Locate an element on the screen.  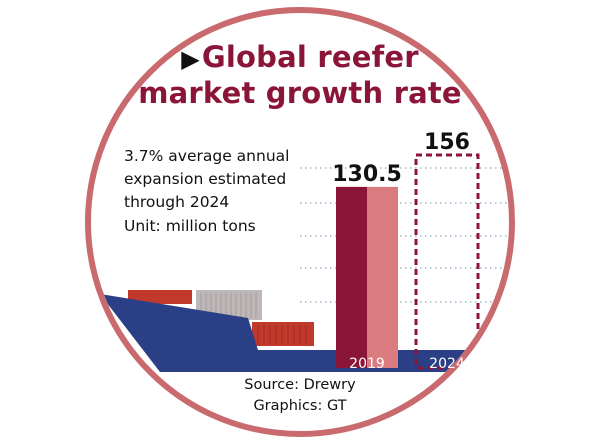
container-red-ribs is located at coordinates (282, 334).